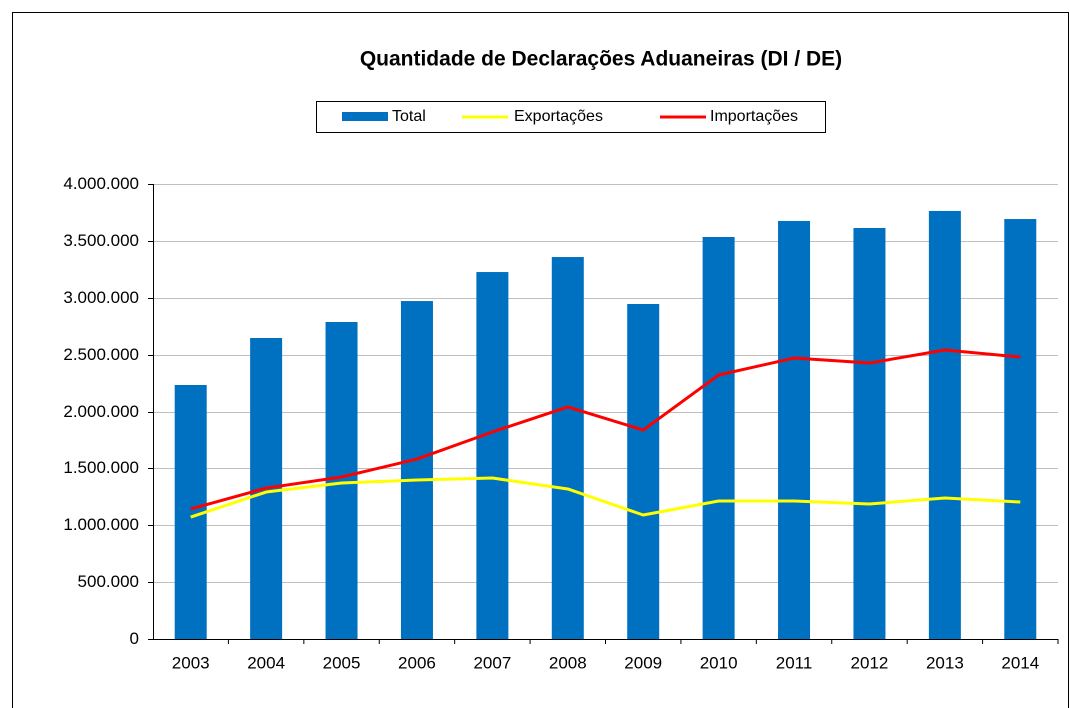 This screenshot has height=708, width=1070. What do you see at coordinates (945, 662) in the screenshot?
I see `x-tick-label: 2013` at bounding box center [945, 662].